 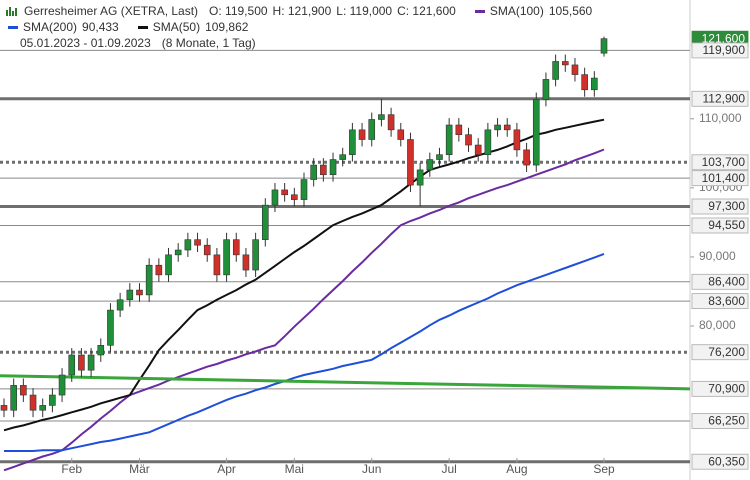 What do you see at coordinates (724, 98) in the screenshot?
I see `level-label: 112,900` at bounding box center [724, 98].